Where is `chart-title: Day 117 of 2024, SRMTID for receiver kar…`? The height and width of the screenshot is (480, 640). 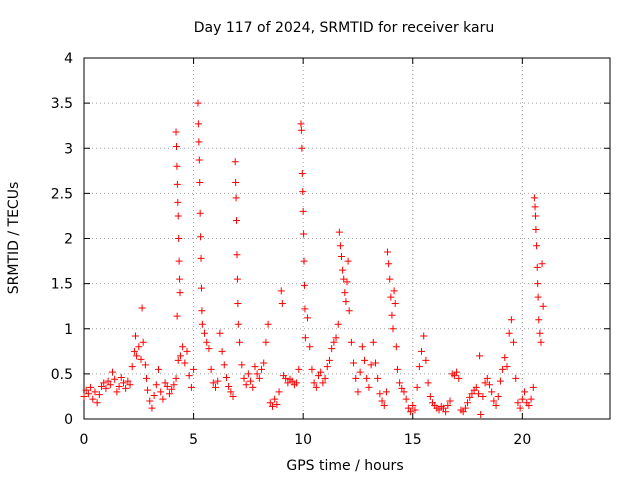 chart-title: Day 117 of 2024, SRMTID for receiver kar… is located at coordinates (344, 28).